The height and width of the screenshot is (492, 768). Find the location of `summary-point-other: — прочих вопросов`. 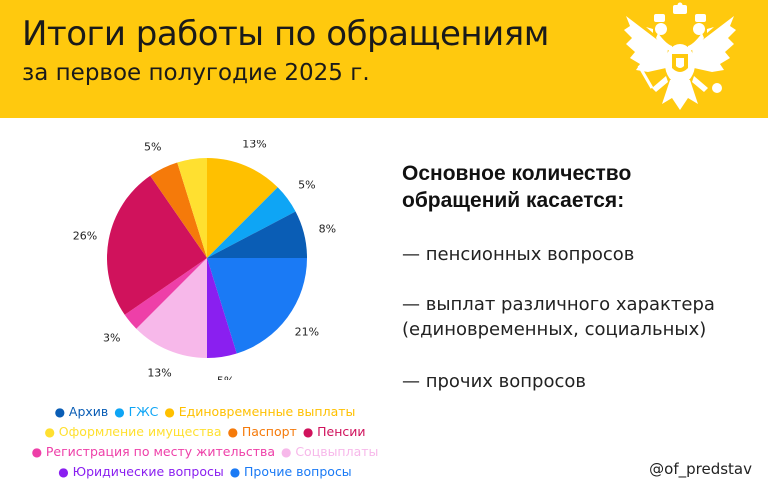

summary-point-other: — прочих вопросов is located at coordinates (494, 381).